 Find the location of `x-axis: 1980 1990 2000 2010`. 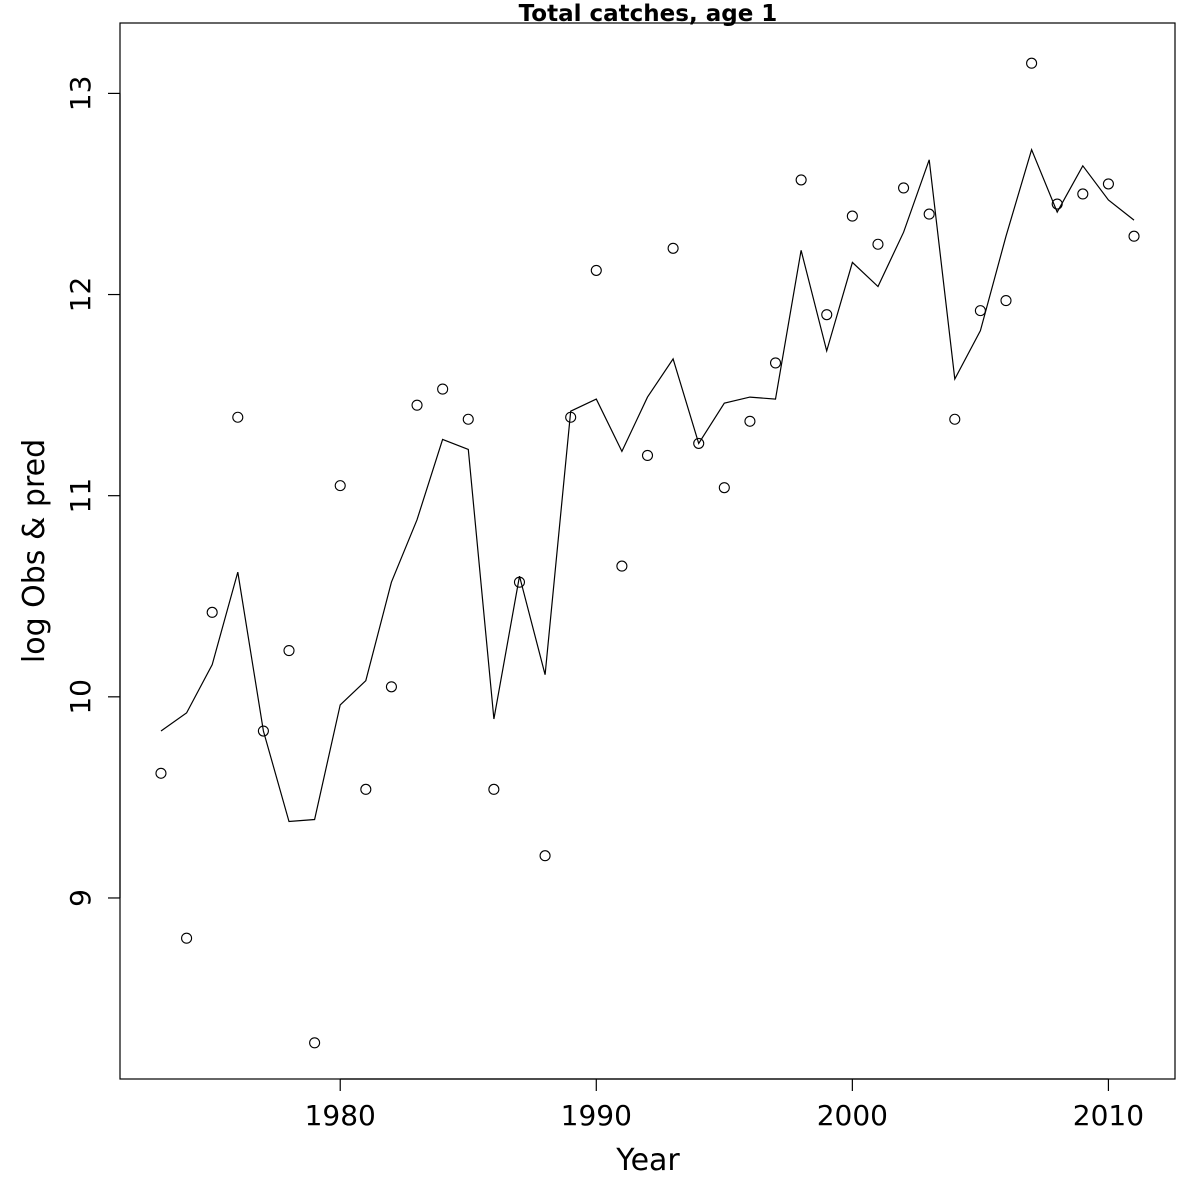

x-axis: 1980 1990 2000 2010 is located at coordinates (724, 1105).